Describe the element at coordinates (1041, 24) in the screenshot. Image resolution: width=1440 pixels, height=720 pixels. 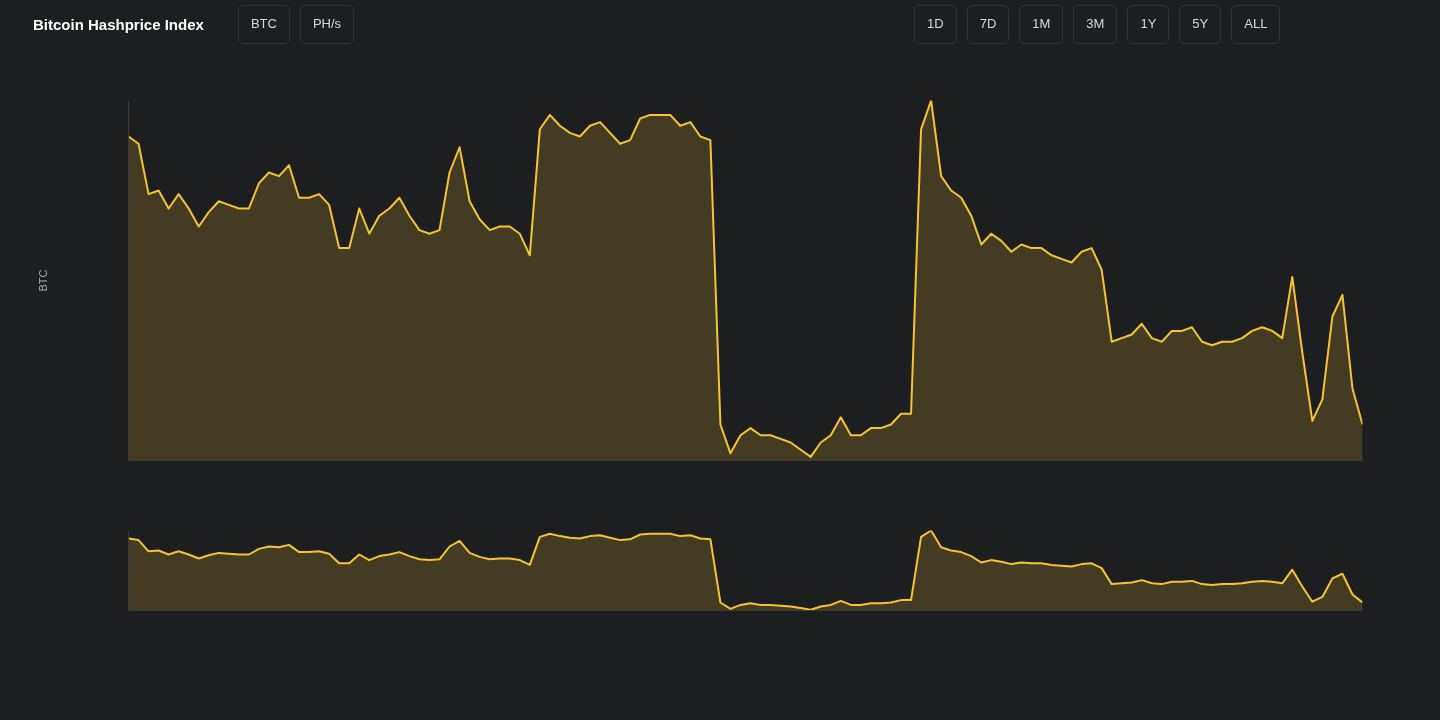
I see `text: 1M` at that location.